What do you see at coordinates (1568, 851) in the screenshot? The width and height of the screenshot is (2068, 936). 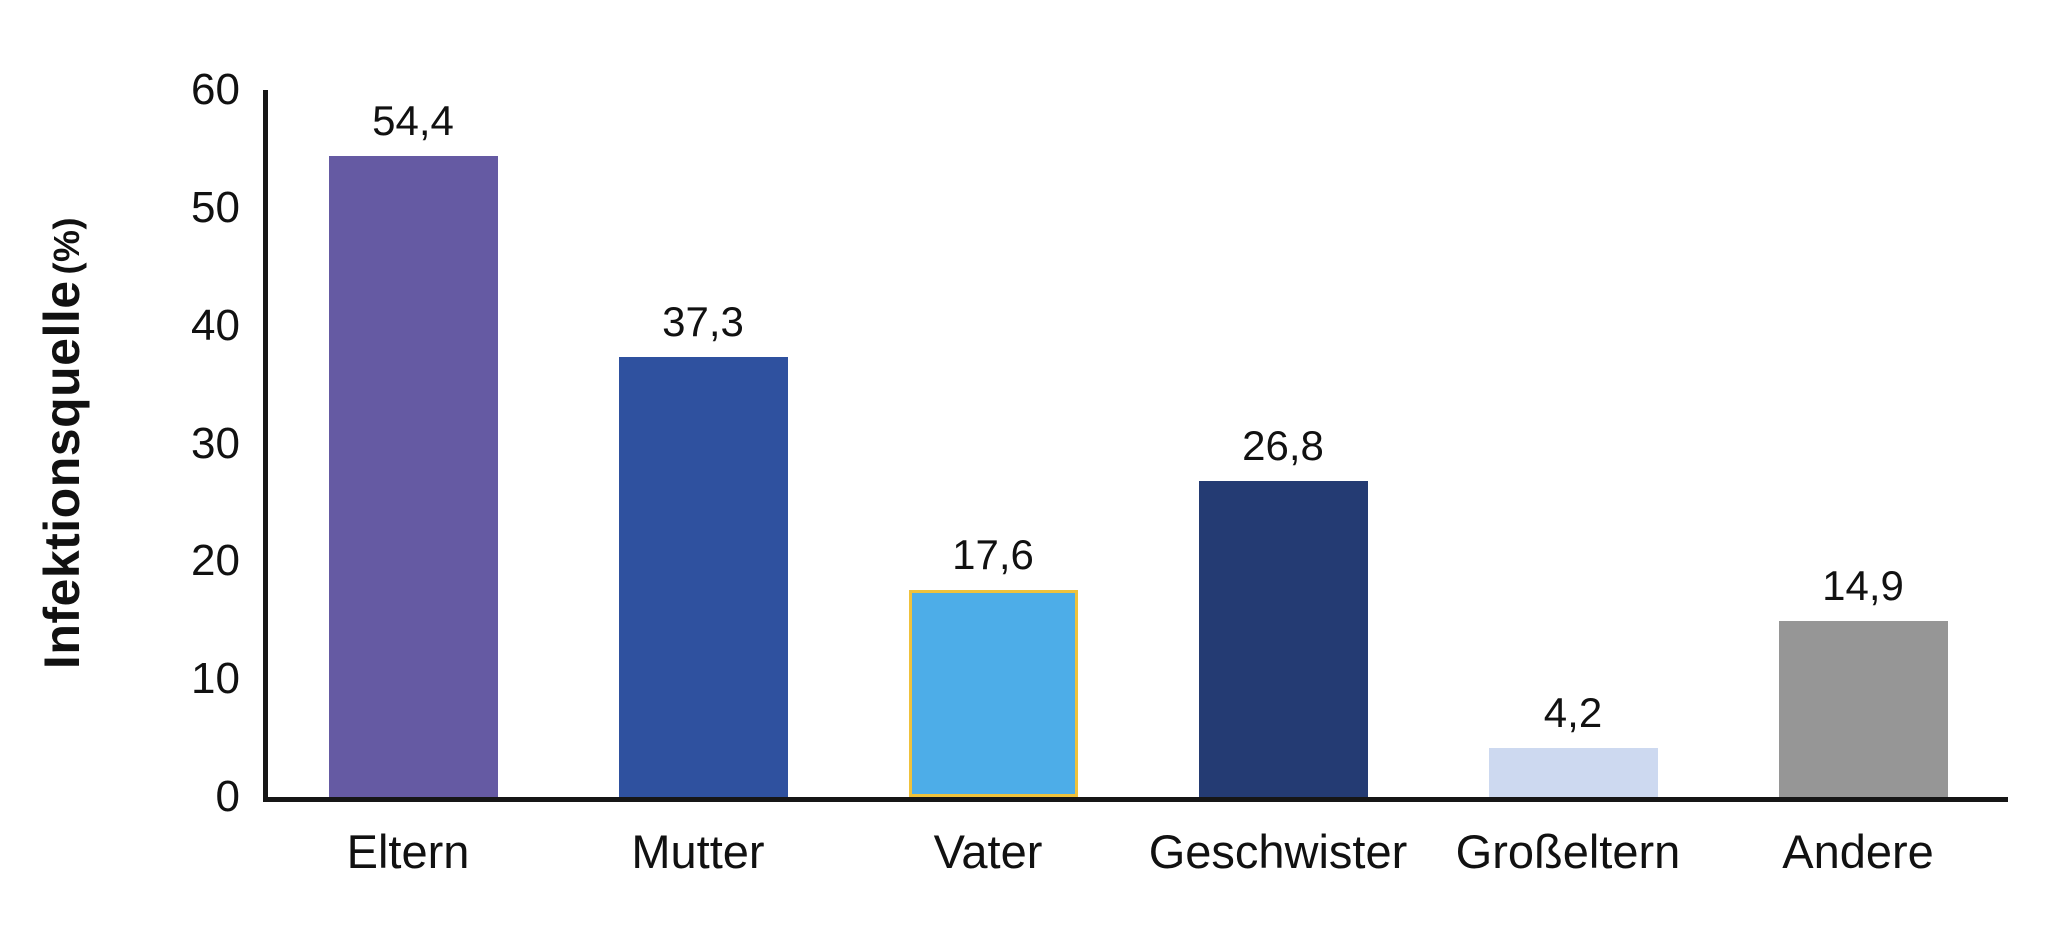 I see `x-category-label: Großeltern` at bounding box center [1568, 851].